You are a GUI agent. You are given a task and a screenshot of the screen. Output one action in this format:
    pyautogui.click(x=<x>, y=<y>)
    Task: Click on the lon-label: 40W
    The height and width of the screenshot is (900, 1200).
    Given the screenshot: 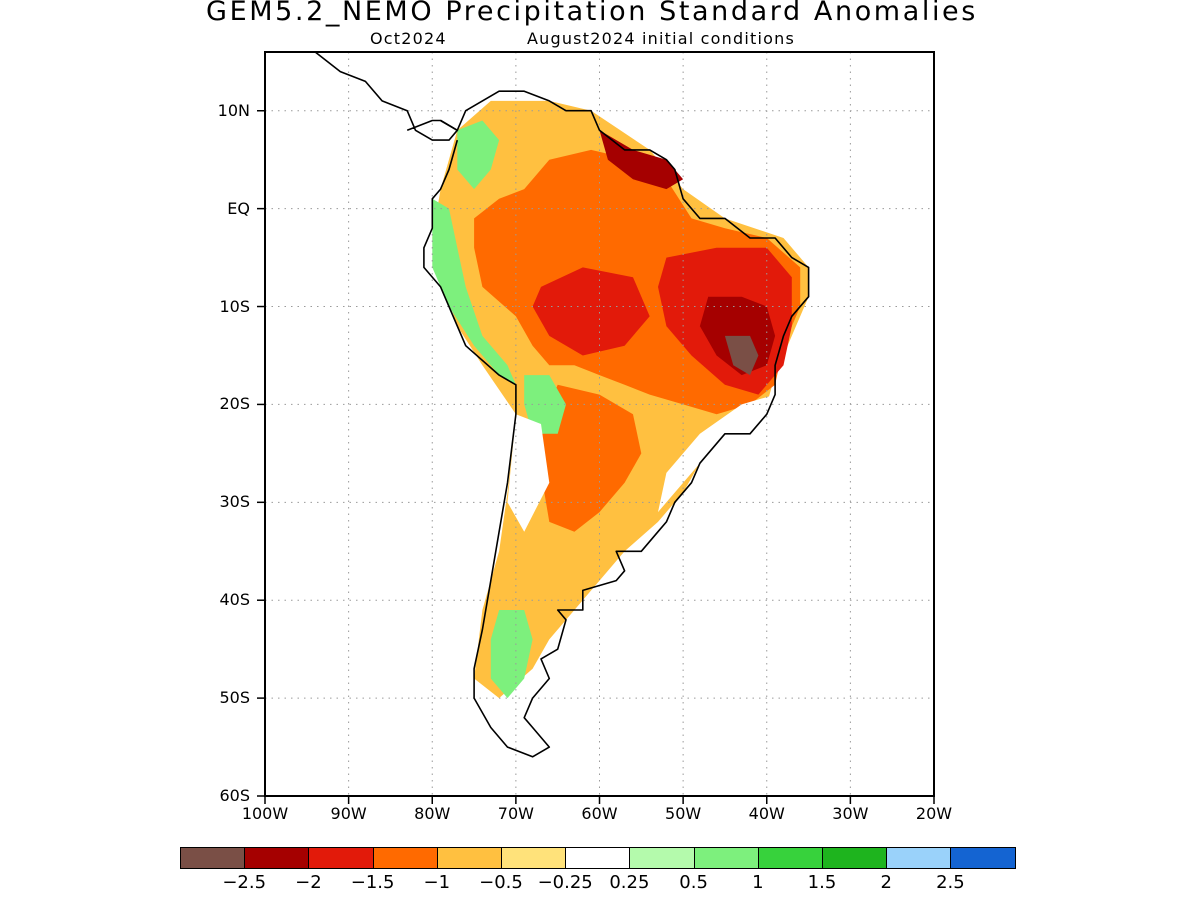 What is the action you would take?
    pyautogui.click(x=766, y=813)
    